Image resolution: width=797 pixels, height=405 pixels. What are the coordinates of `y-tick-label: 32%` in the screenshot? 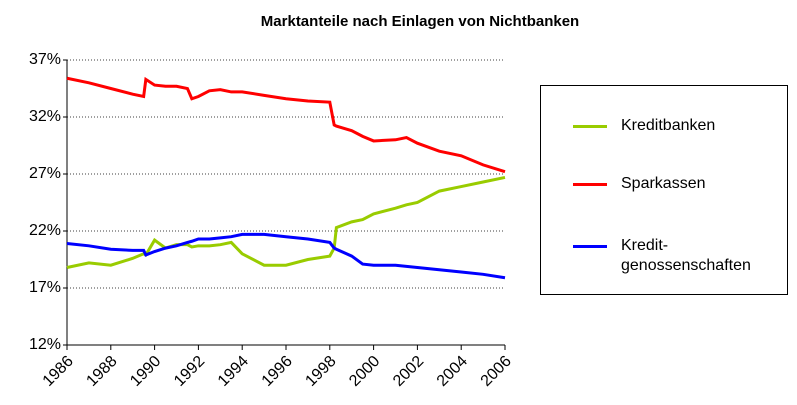 It's located at (45, 116).